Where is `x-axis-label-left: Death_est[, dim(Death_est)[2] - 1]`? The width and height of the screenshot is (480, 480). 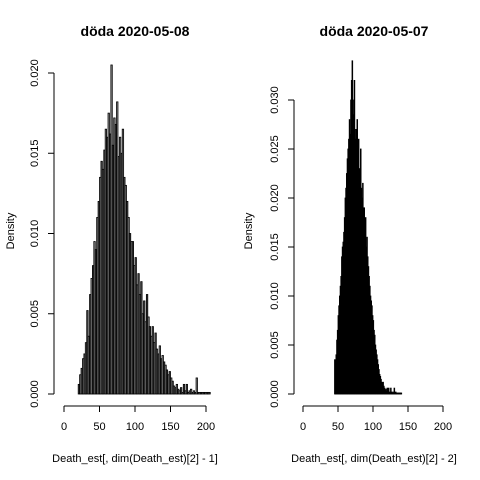
x-axis-label-left: Death_est[, dim(Death_est)[2] - 1] is located at coordinates (135, 459).